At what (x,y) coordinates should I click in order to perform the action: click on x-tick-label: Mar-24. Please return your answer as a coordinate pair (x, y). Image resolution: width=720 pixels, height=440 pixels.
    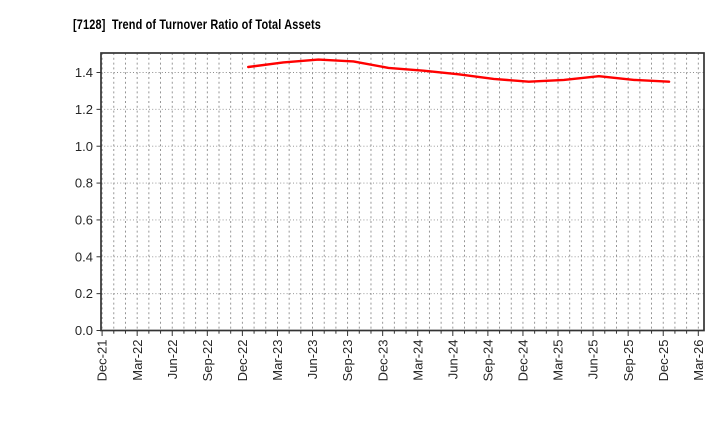
    Looking at the image, I should click on (417, 360).